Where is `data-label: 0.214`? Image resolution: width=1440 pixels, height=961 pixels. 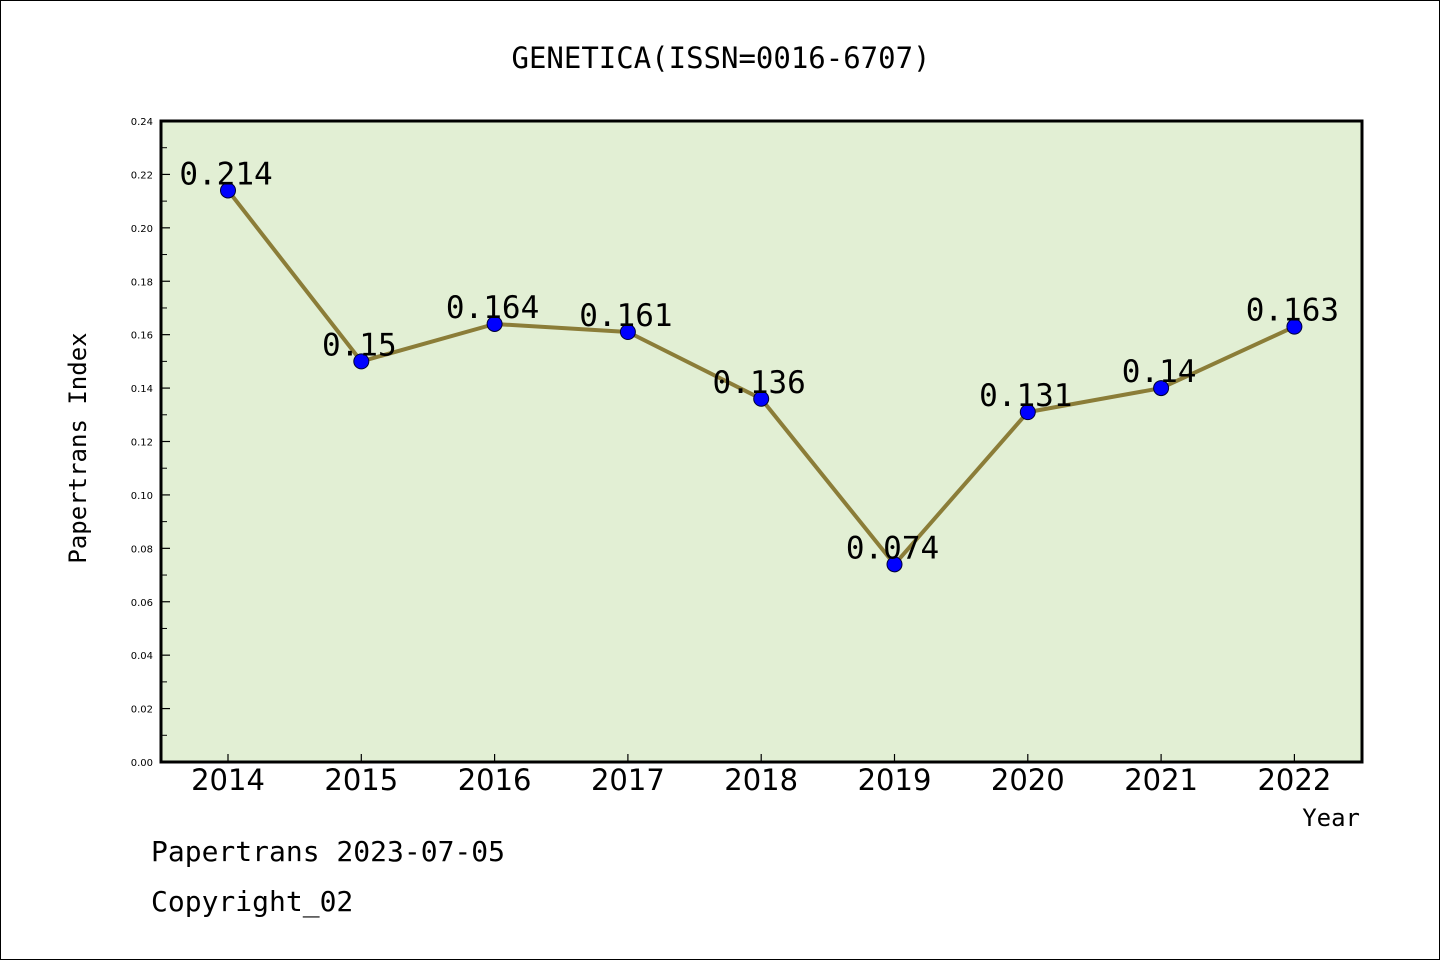
data-label: 0.214 is located at coordinates (225, 174).